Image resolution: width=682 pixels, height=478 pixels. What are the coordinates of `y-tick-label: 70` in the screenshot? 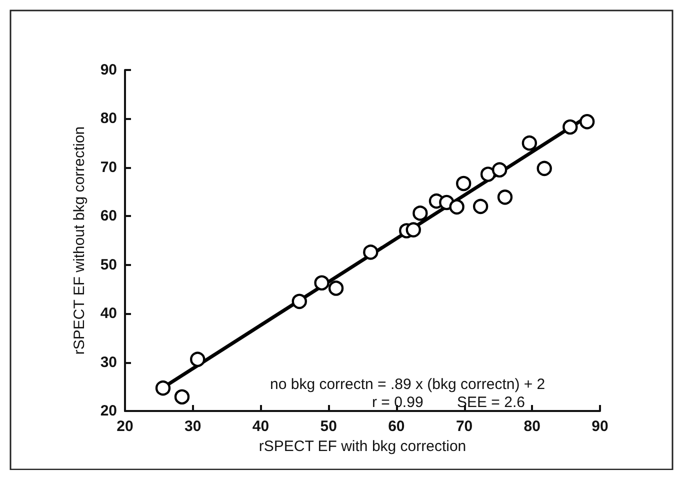 It's located at (108, 167).